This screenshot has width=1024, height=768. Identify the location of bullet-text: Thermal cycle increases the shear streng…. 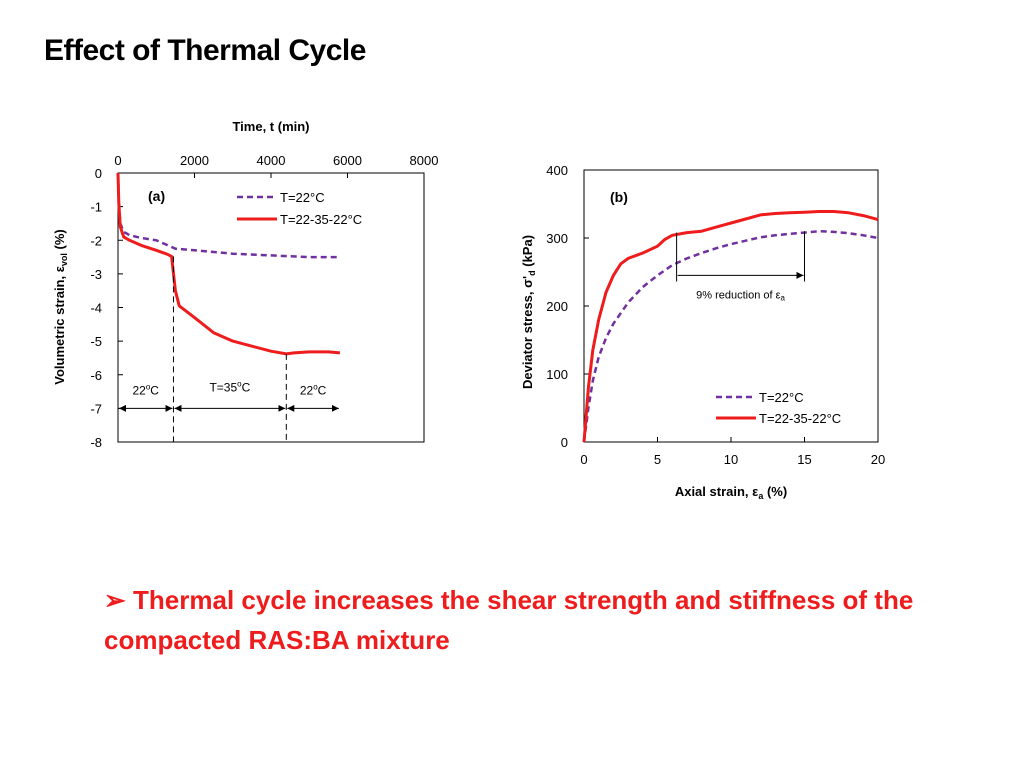
(509, 620).